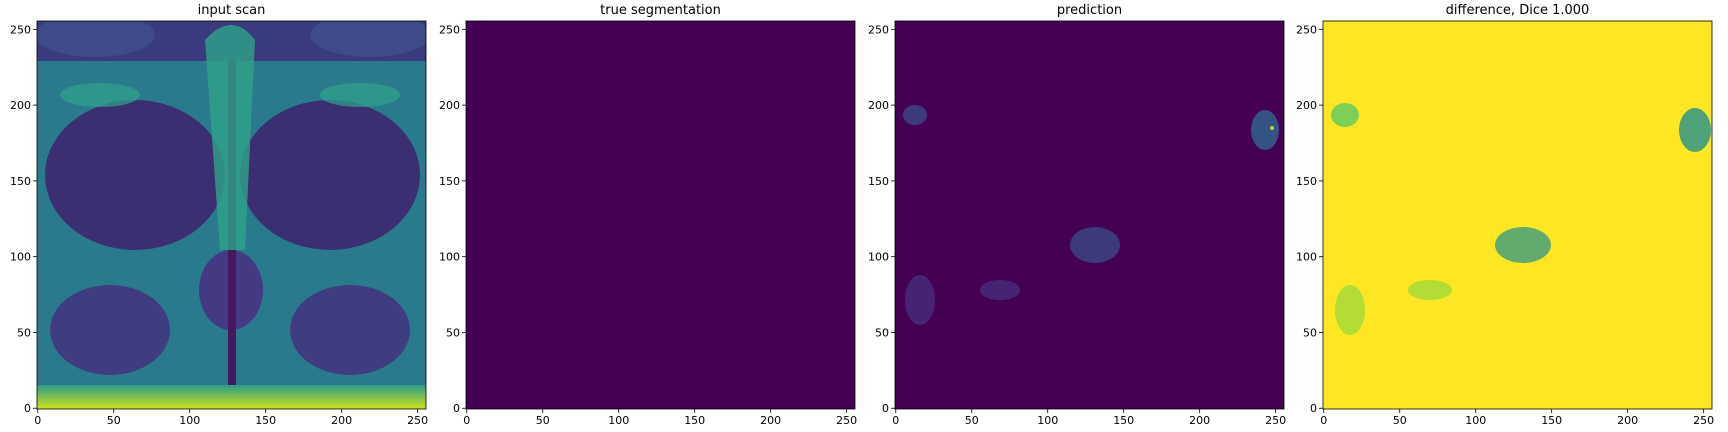 The height and width of the screenshot is (432, 1728). I want to click on panel-title: input scan, so click(232, 10).